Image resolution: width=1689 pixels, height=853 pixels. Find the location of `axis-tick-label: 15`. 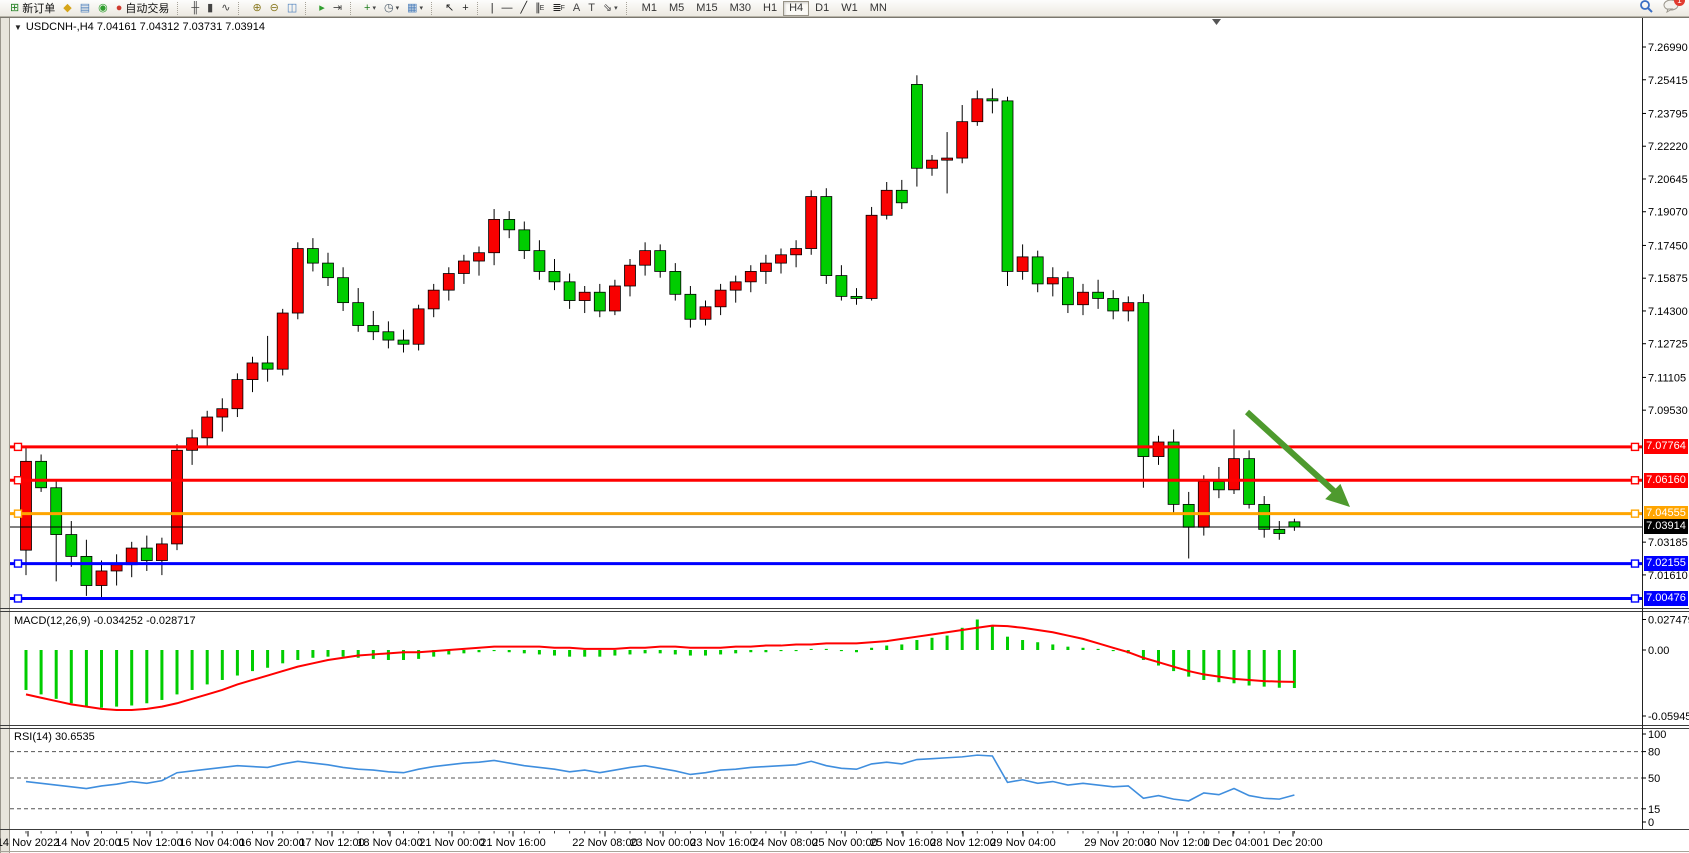

axis-tick-label: 15 is located at coordinates (1654, 810).